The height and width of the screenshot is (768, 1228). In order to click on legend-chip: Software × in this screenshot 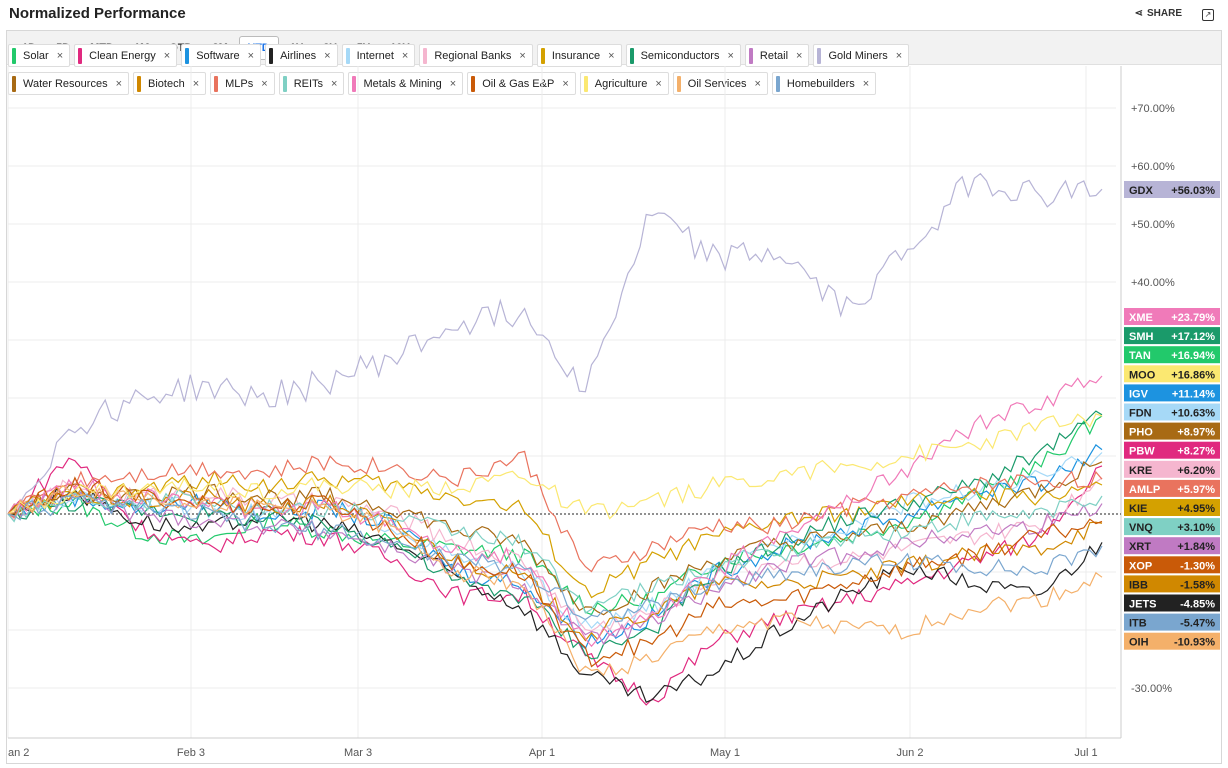, I will do `click(221, 55)`.